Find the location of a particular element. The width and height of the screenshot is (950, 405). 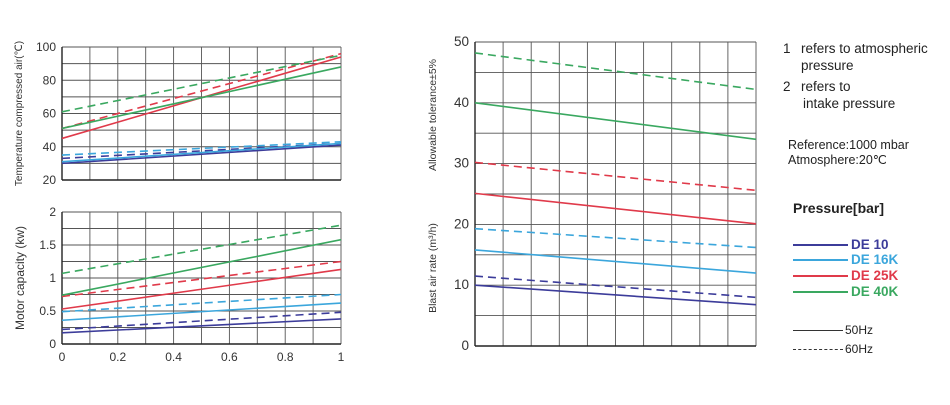

motor-ytick-label: 1 is located at coordinates (52, 278).